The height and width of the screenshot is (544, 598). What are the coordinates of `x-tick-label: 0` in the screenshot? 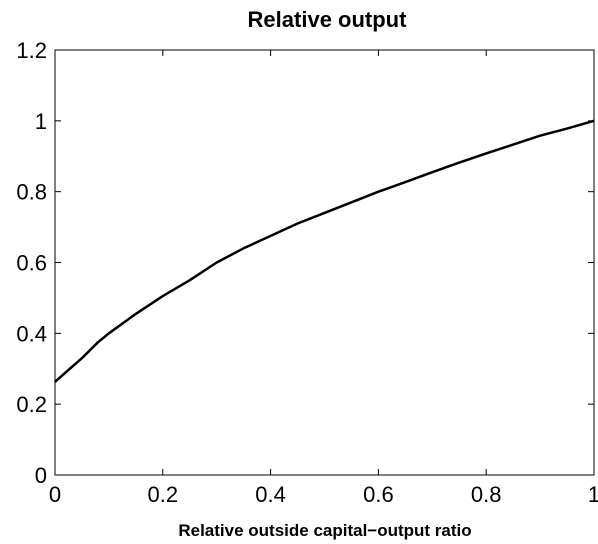 It's located at (55, 494).